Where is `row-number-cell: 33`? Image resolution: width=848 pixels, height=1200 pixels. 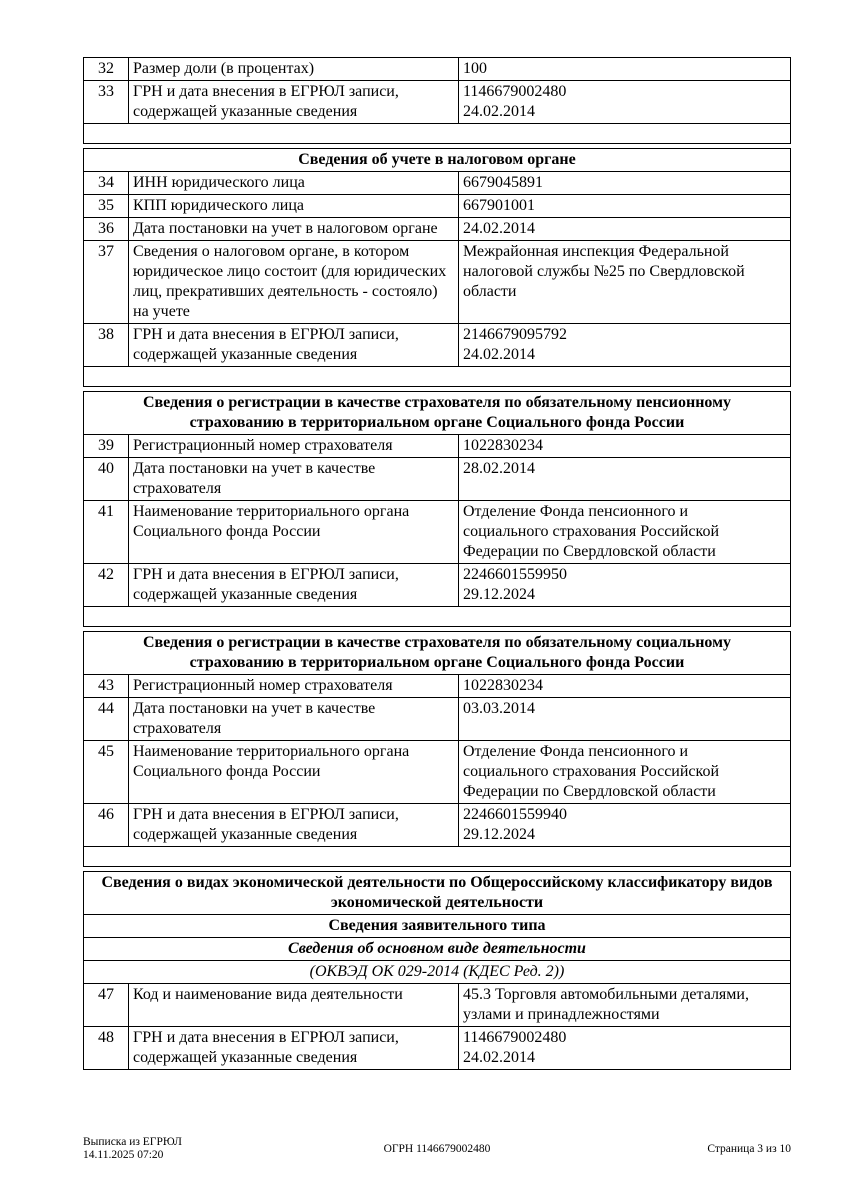
row-number-cell: 33 is located at coordinates (106, 102).